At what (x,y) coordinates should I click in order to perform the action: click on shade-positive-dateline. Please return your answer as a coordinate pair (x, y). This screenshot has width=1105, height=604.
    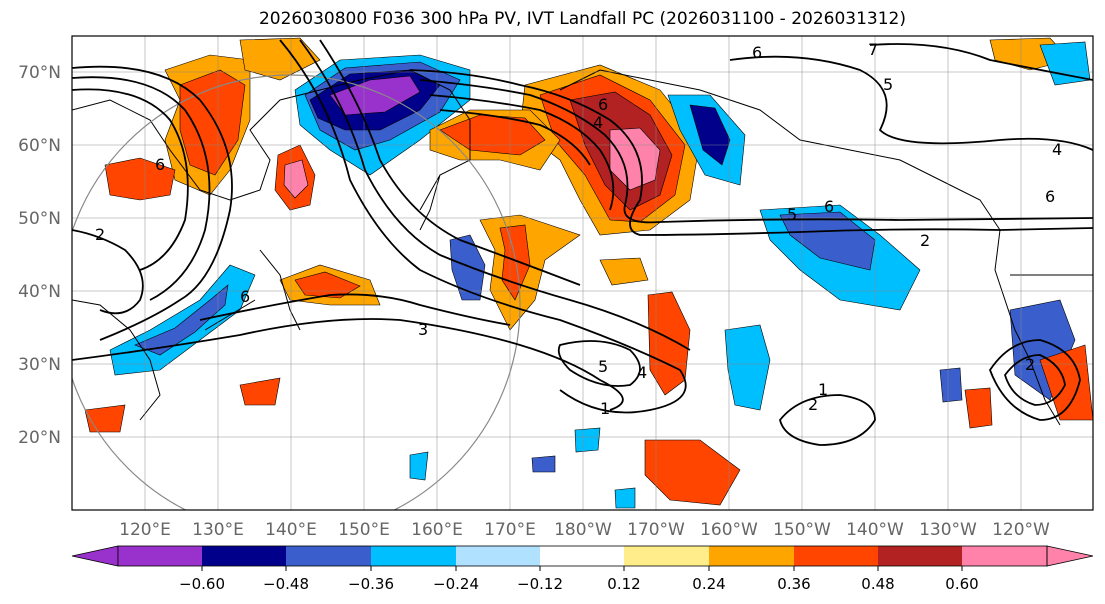
    Looking at the image, I should click on (669, 343).